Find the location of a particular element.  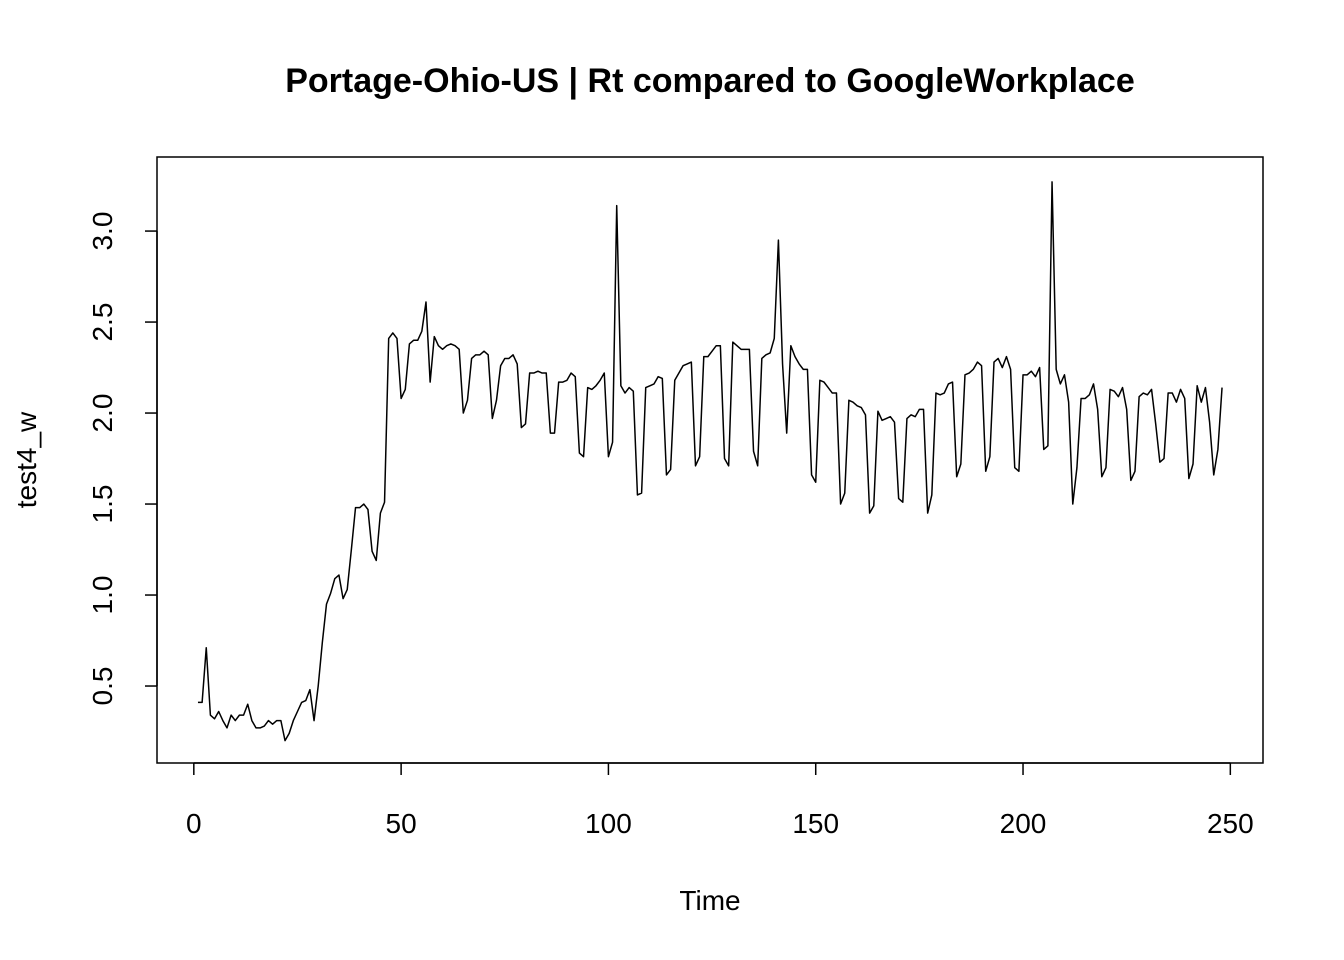

y-tick-label: 2.5 is located at coordinates (102, 322).